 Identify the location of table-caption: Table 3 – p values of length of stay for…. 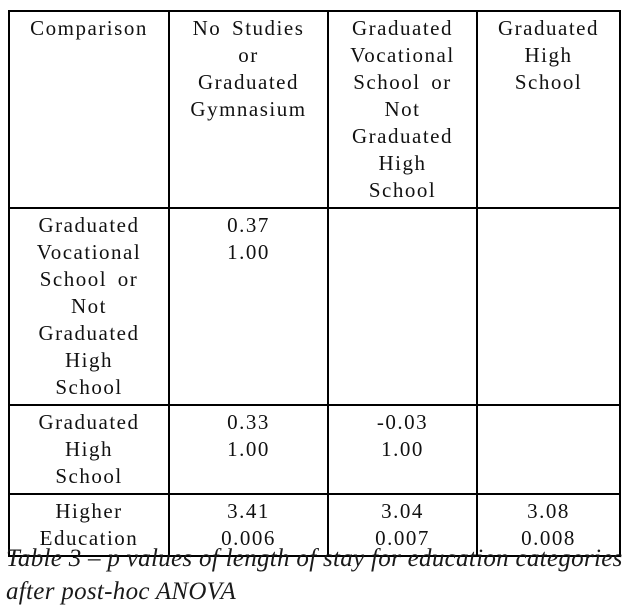
(314, 575).